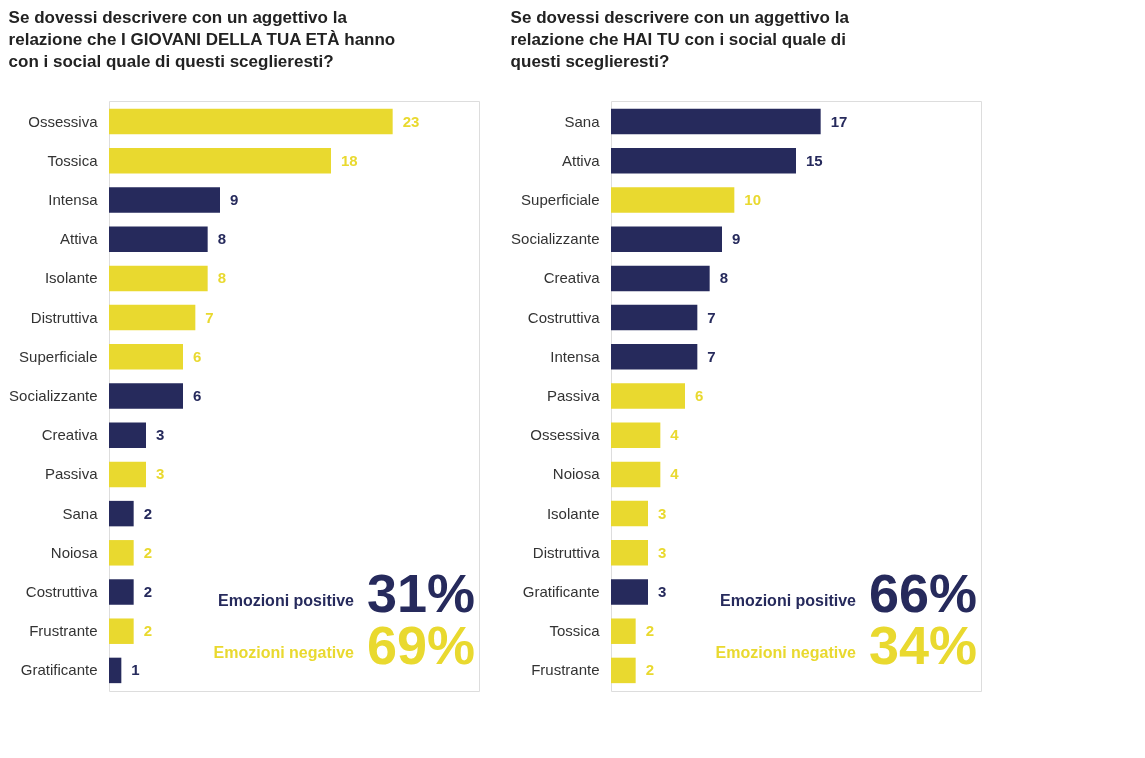 The image size is (1145, 758). What do you see at coordinates (135, 670) in the screenshot?
I see `data-label: 1` at bounding box center [135, 670].